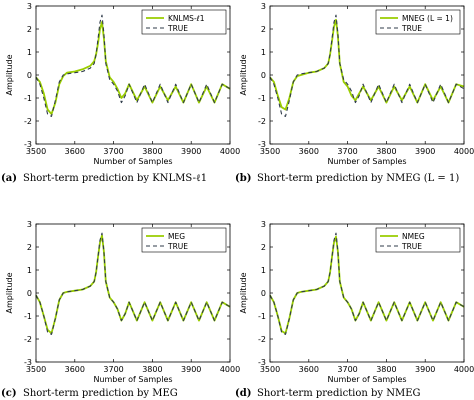  I want to click on x-axis-label-b: Number of Samples, so click(366, 161).